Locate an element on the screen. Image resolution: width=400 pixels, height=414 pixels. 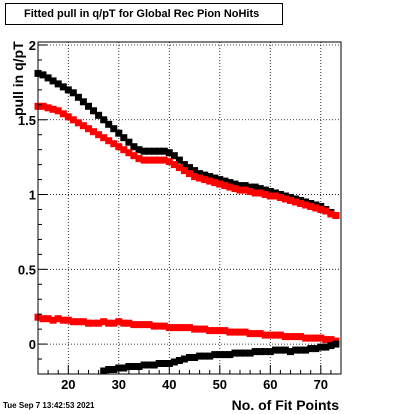
x-tick-label: 20 is located at coordinates (68, 384).